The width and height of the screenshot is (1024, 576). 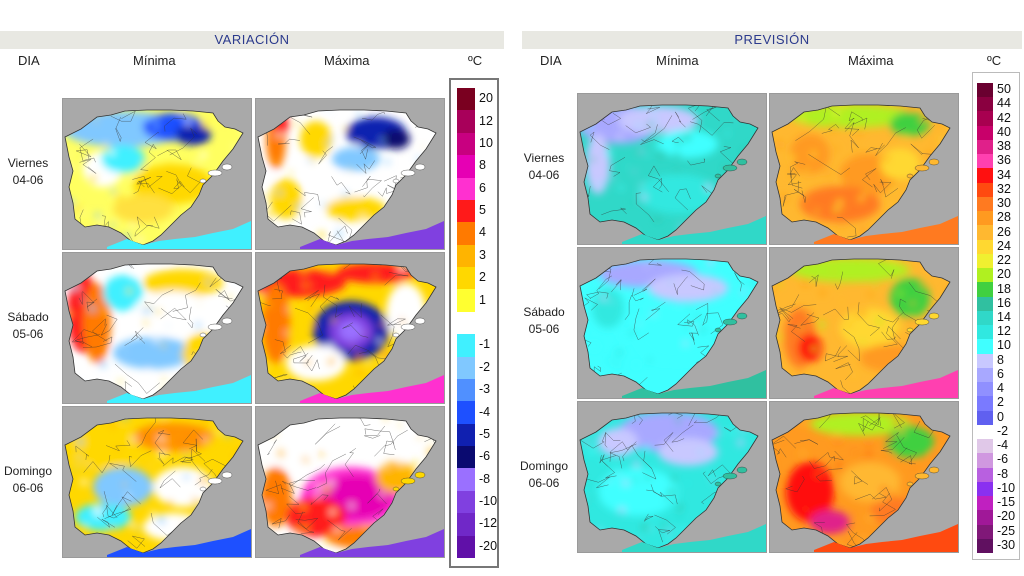 What do you see at coordinates (1000, 416) in the screenshot?
I see `legend-label: 0` at bounding box center [1000, 416].